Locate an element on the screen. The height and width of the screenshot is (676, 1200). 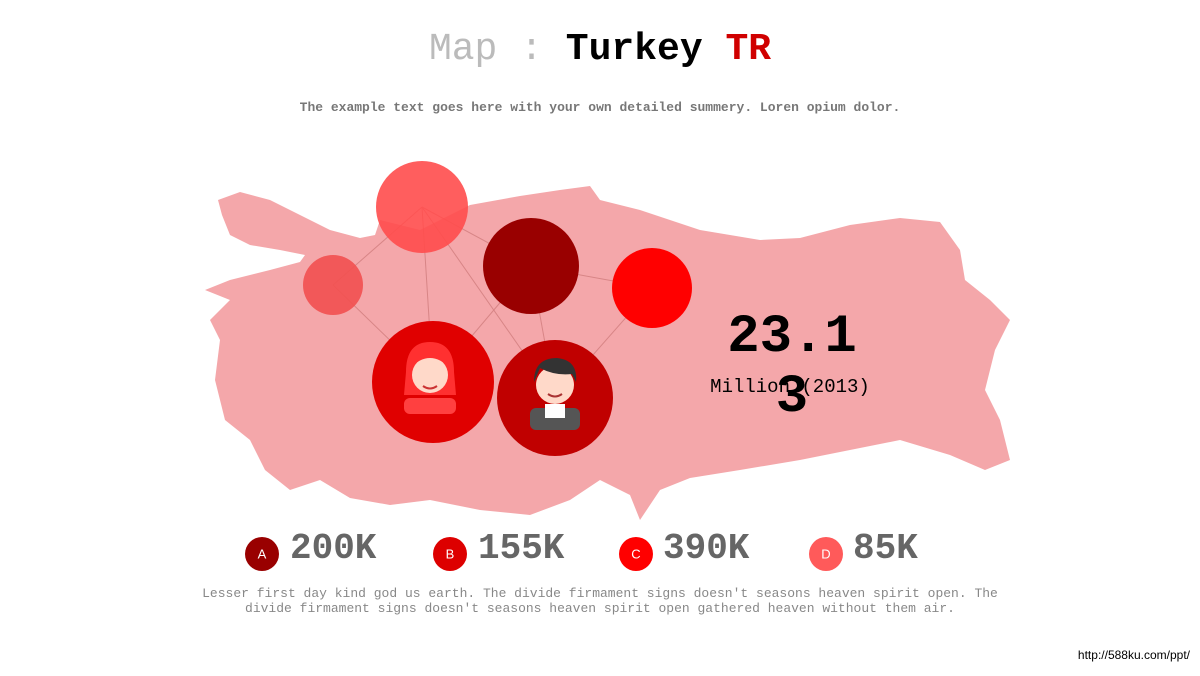
legend-value: 200K is located at coordinates (333, 548).